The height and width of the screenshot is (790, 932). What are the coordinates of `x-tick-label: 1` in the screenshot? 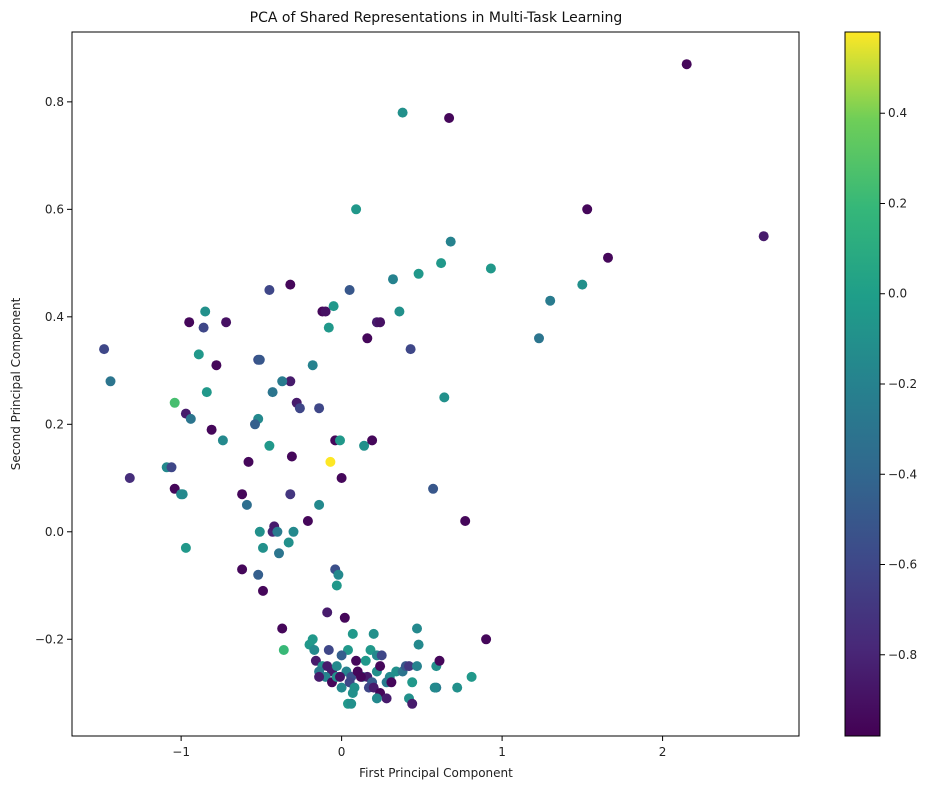 It's located at (502, 752).